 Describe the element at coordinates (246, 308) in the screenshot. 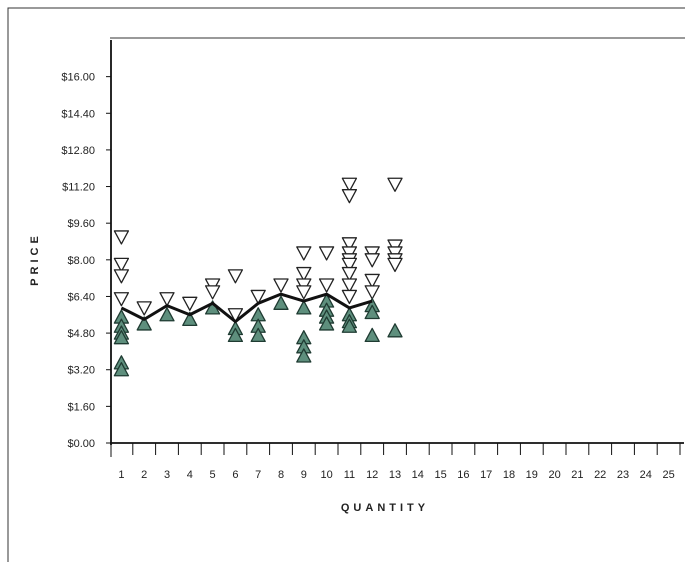

I see `connecting-line` at that location.